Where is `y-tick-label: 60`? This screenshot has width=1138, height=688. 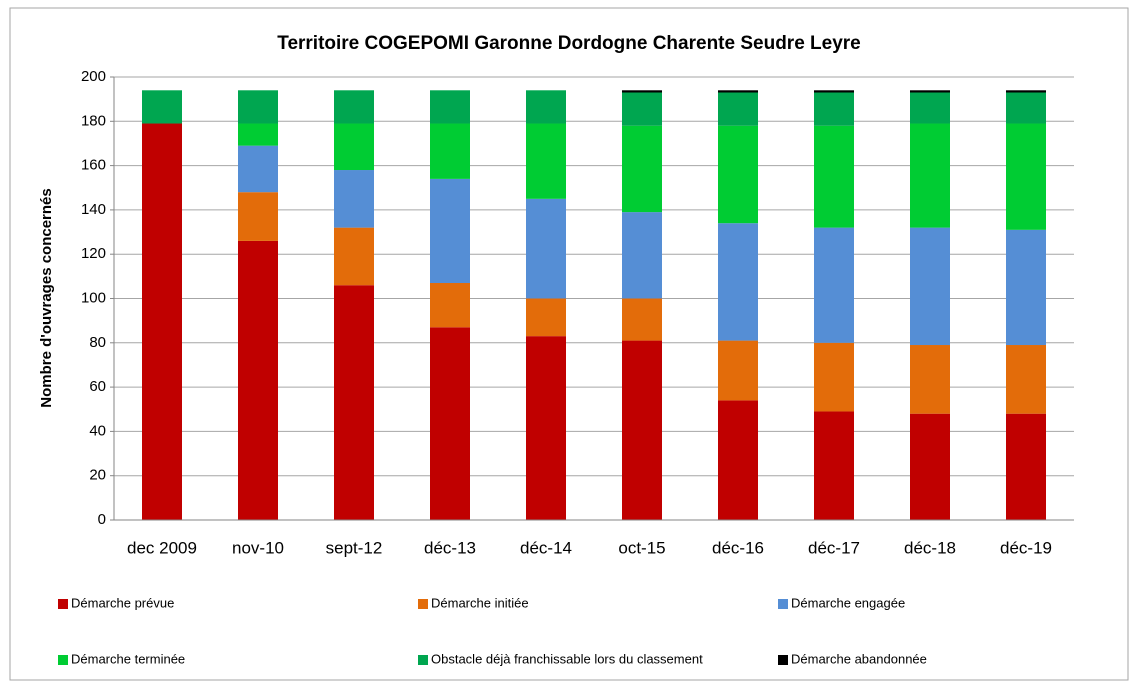
y-tick-label: 60 is located at coordinates (97, 386).